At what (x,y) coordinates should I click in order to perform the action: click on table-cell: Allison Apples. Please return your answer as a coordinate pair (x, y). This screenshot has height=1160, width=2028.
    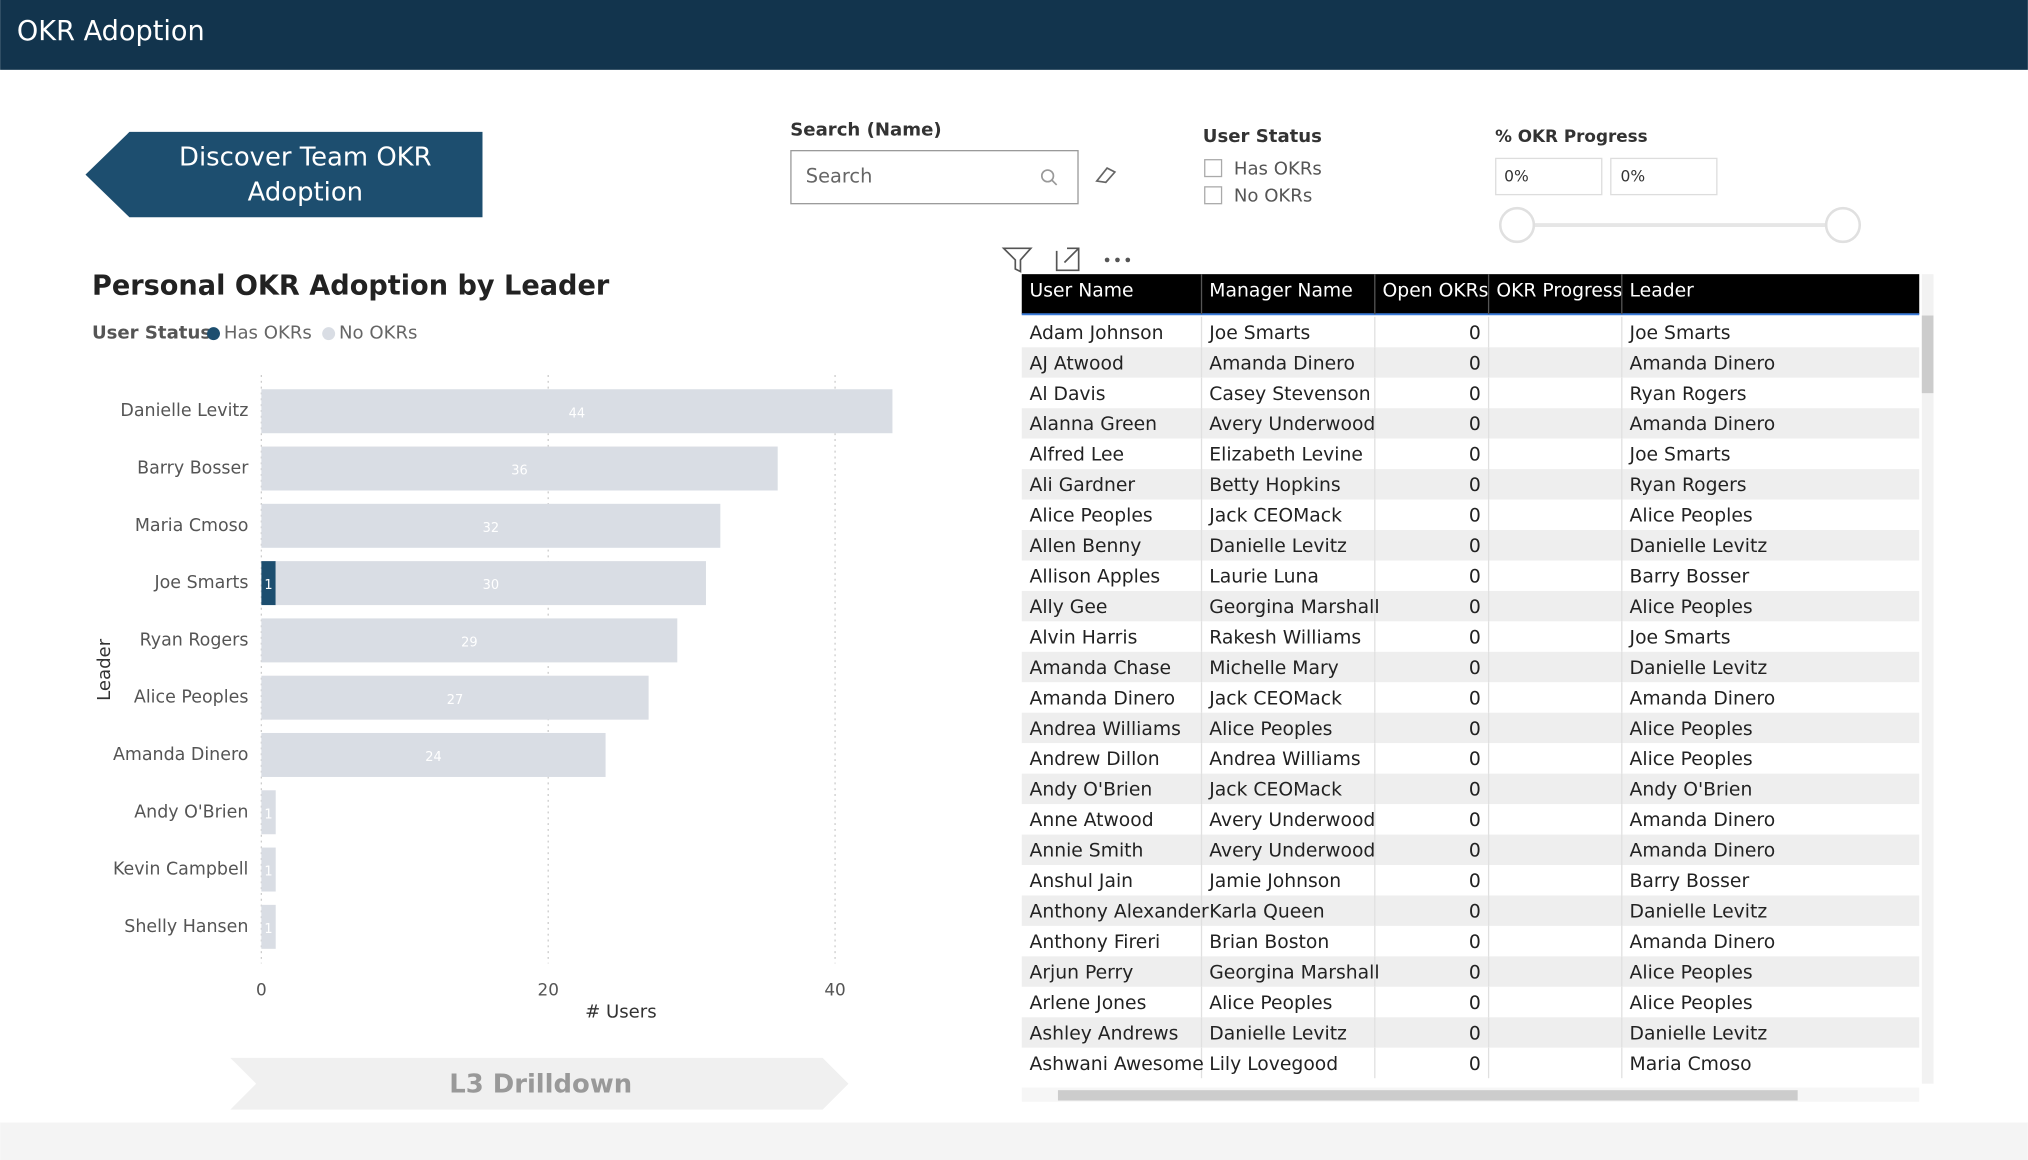
    Looking at the image, I should click on (1095, 576).